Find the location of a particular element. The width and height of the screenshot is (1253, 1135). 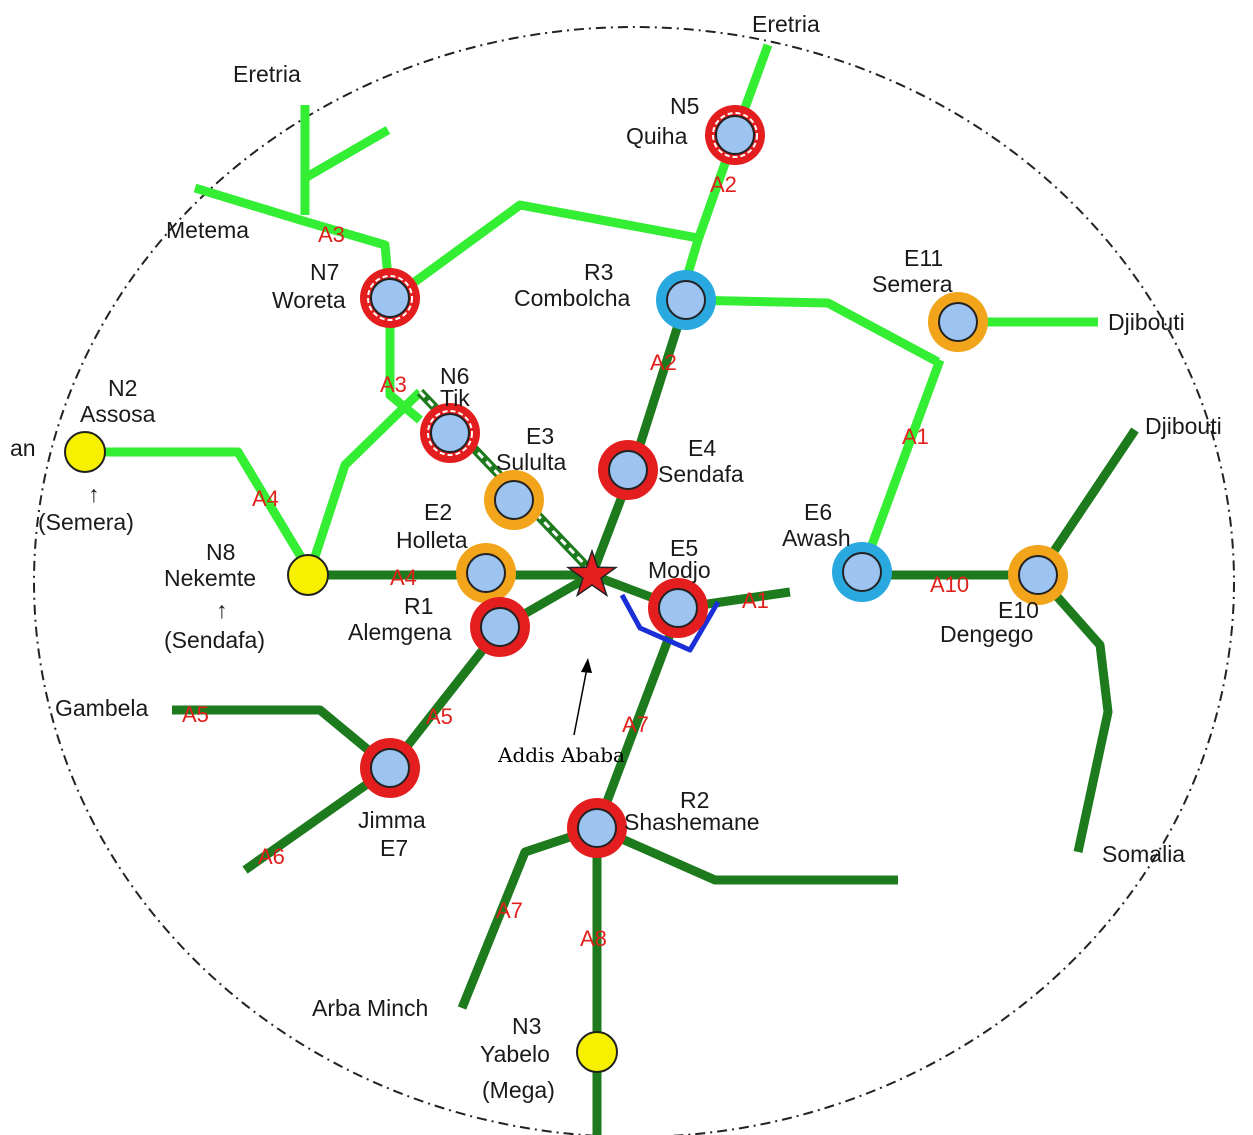

route-a4-left: A4 is located at coordinates (265, 498).